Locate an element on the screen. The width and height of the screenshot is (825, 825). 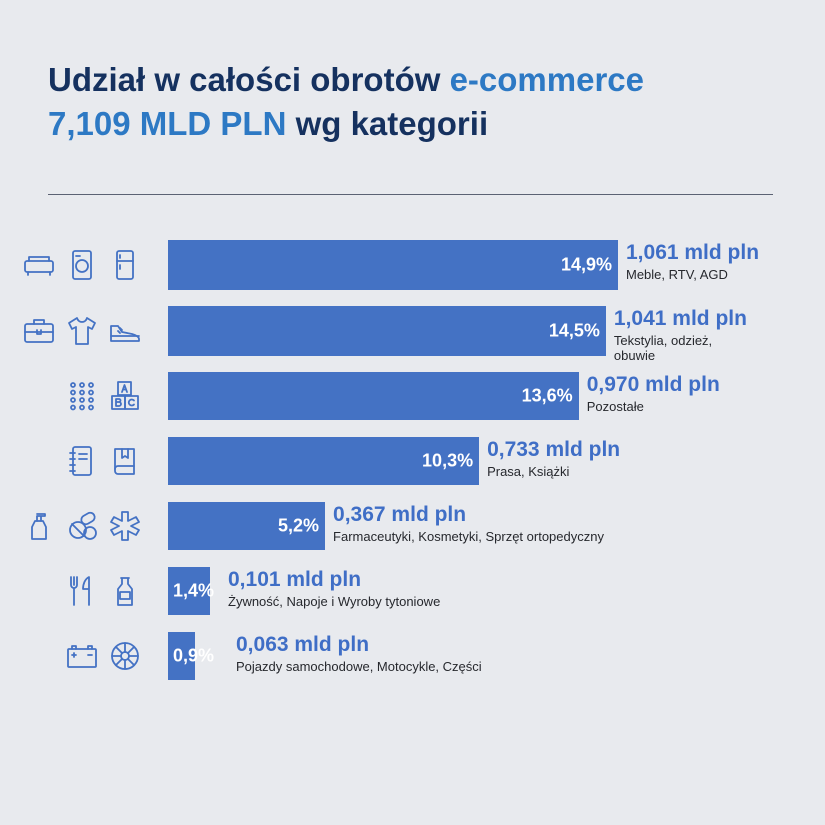
suitcase-icon is located at coordinates (39, 331).